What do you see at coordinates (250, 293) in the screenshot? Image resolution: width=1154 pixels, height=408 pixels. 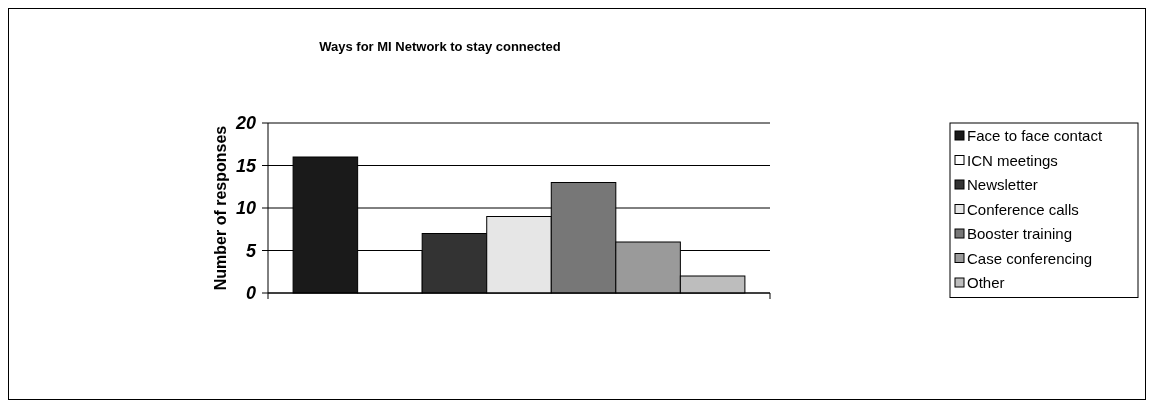 I see `y-tick-label: 0` at bounding box center [250, 293].